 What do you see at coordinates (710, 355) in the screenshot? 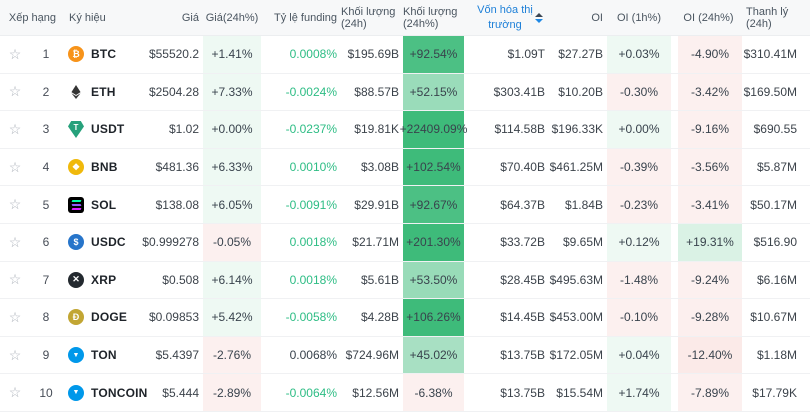
I see `oi-24h-change-cell: -12.40%` at bounding box center [710, 355].